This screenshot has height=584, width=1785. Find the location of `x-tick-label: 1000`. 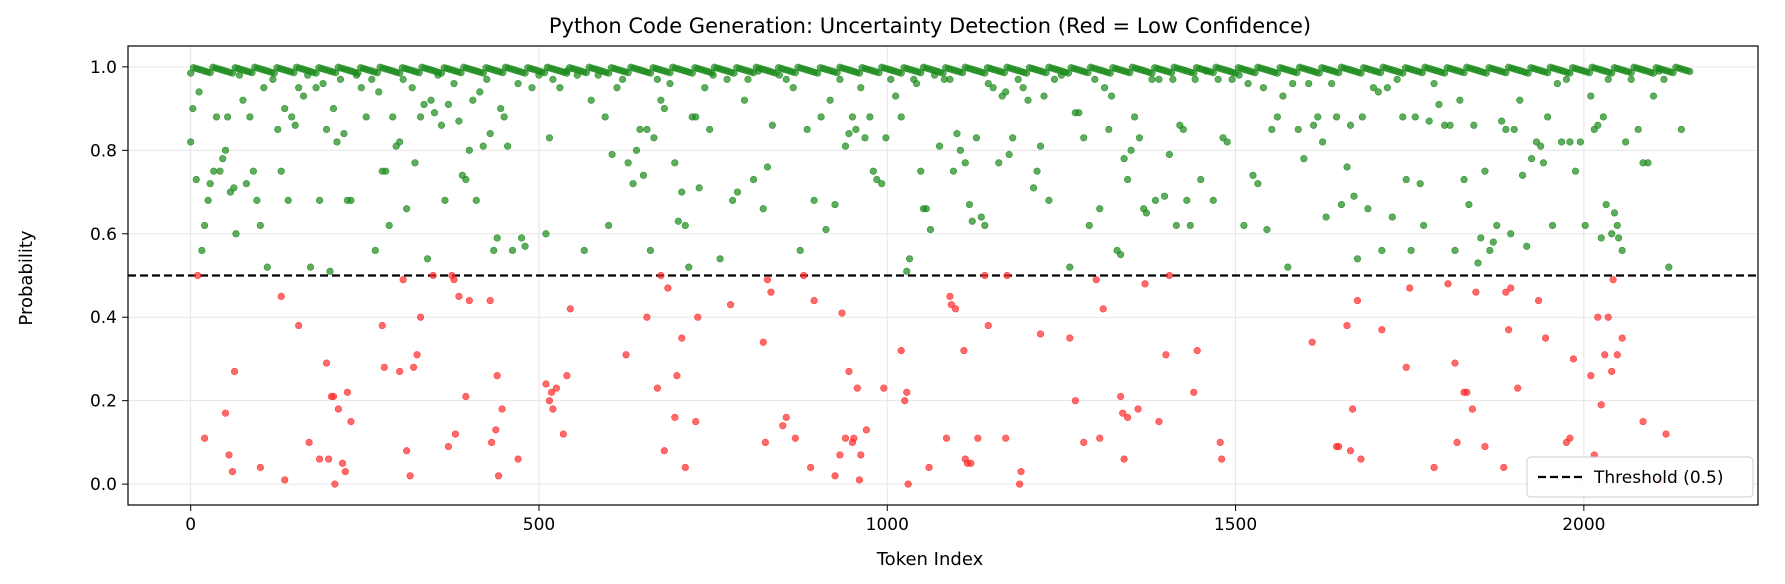

x-tick-label: 1000 is located at coordinates (887, 525).